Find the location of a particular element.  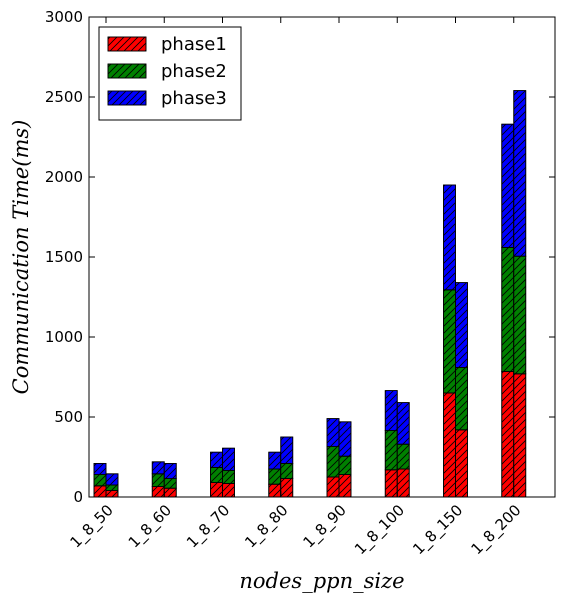

legend: phase1 phase2 phase3 is located at coordinates (170, 73).